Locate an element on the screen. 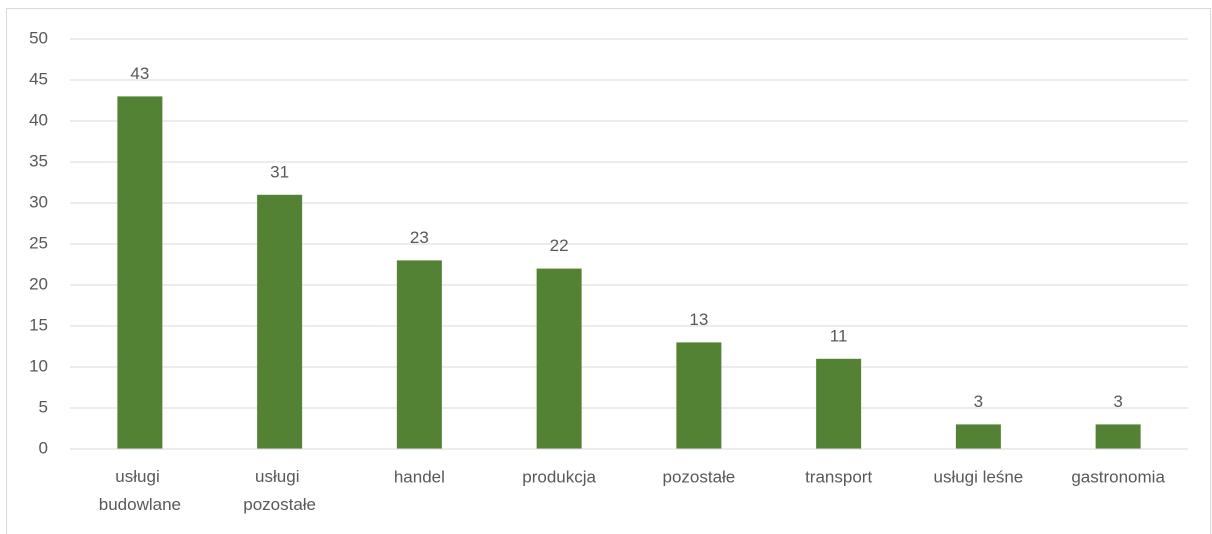 The height and width of the screenshot is (534, 1212). x-tick-label: usługi leśne is located at coordinates (978, 476).